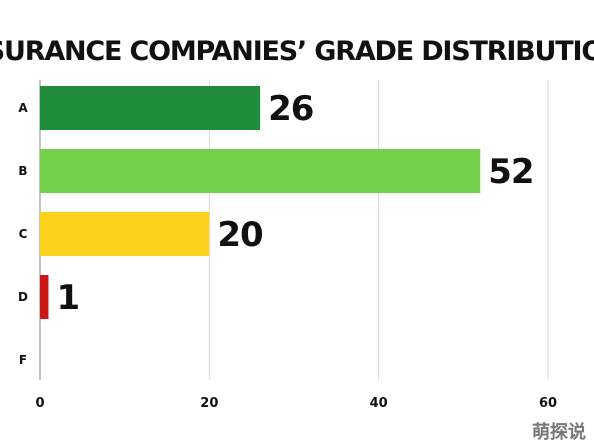 Image resolution: width=594 pixels, height=448 pixels. What do you see at coordinates (23, 234) in the screenshot?
I see `category-label: C` at bounding box center [23, 234].